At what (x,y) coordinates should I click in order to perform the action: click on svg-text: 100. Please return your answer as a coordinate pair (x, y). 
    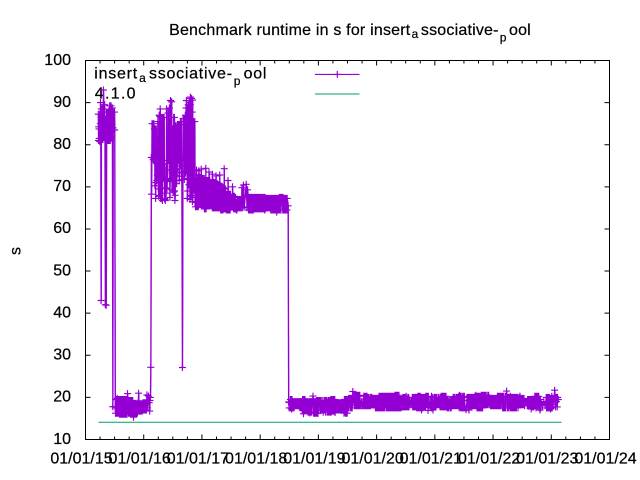
    Looking at the image, I should click on (57, 60).